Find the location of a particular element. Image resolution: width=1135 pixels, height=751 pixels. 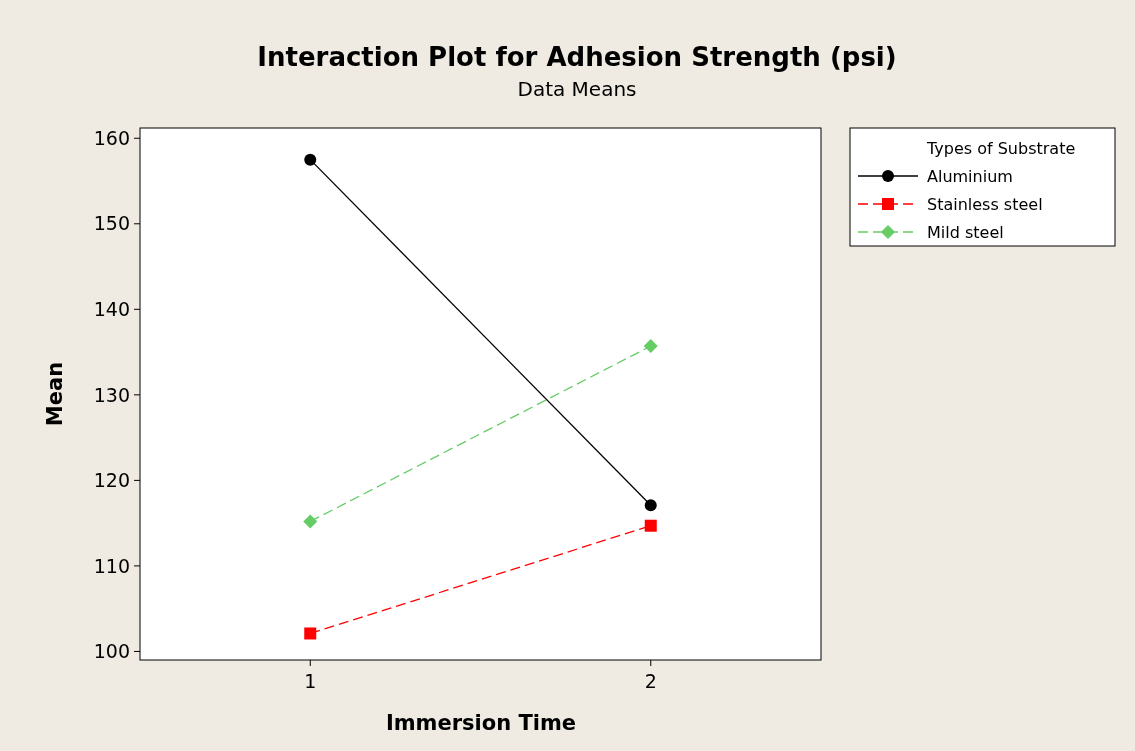

legend-label: Mild steel is located at coordinates (965, 232).